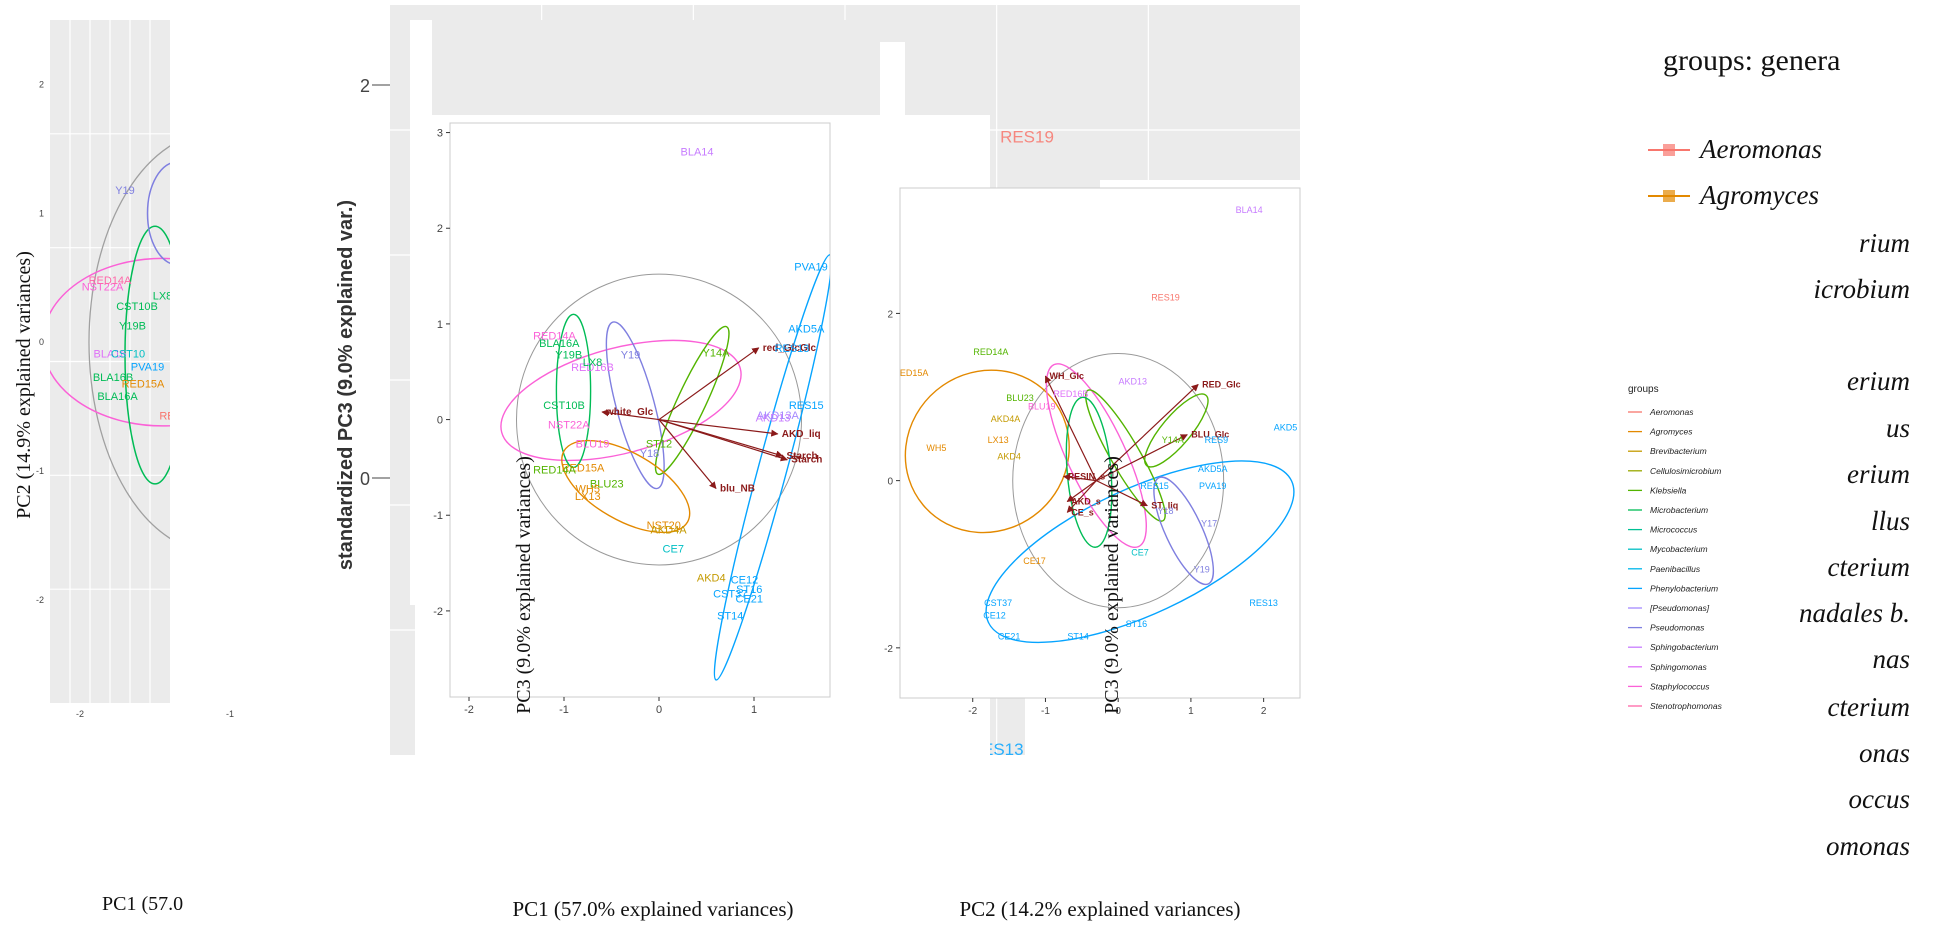 The image size is (1935, 938). What do you see at coordinates (1884, 753) in the screenshot?
I see `big-legend-fragment: onas` at bounding box center [1884, 753].